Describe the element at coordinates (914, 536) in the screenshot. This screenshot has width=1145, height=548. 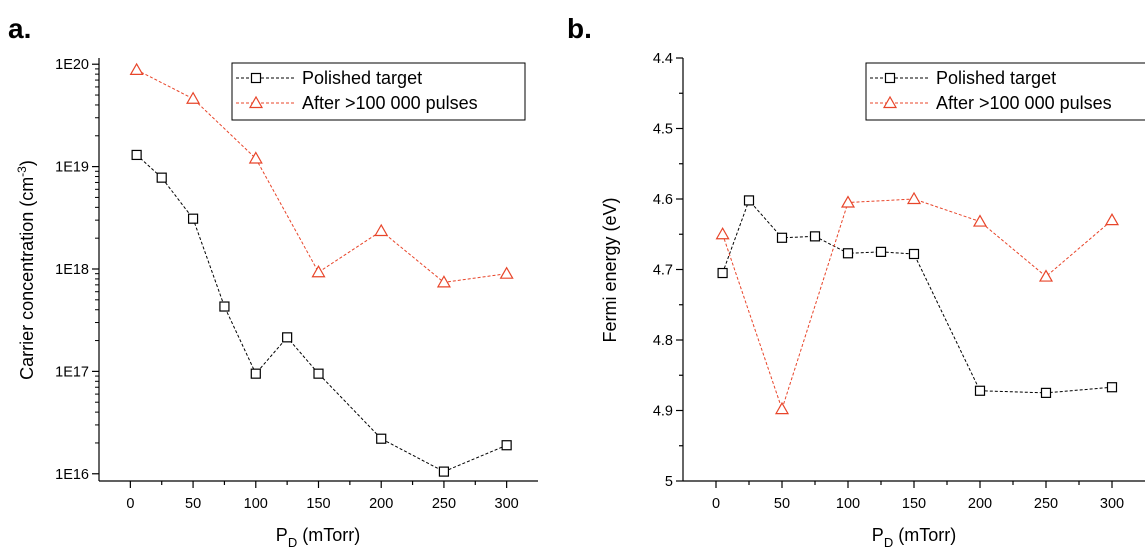
I see `panel-b-x-axis-title: PD (mTorr)` at that location.